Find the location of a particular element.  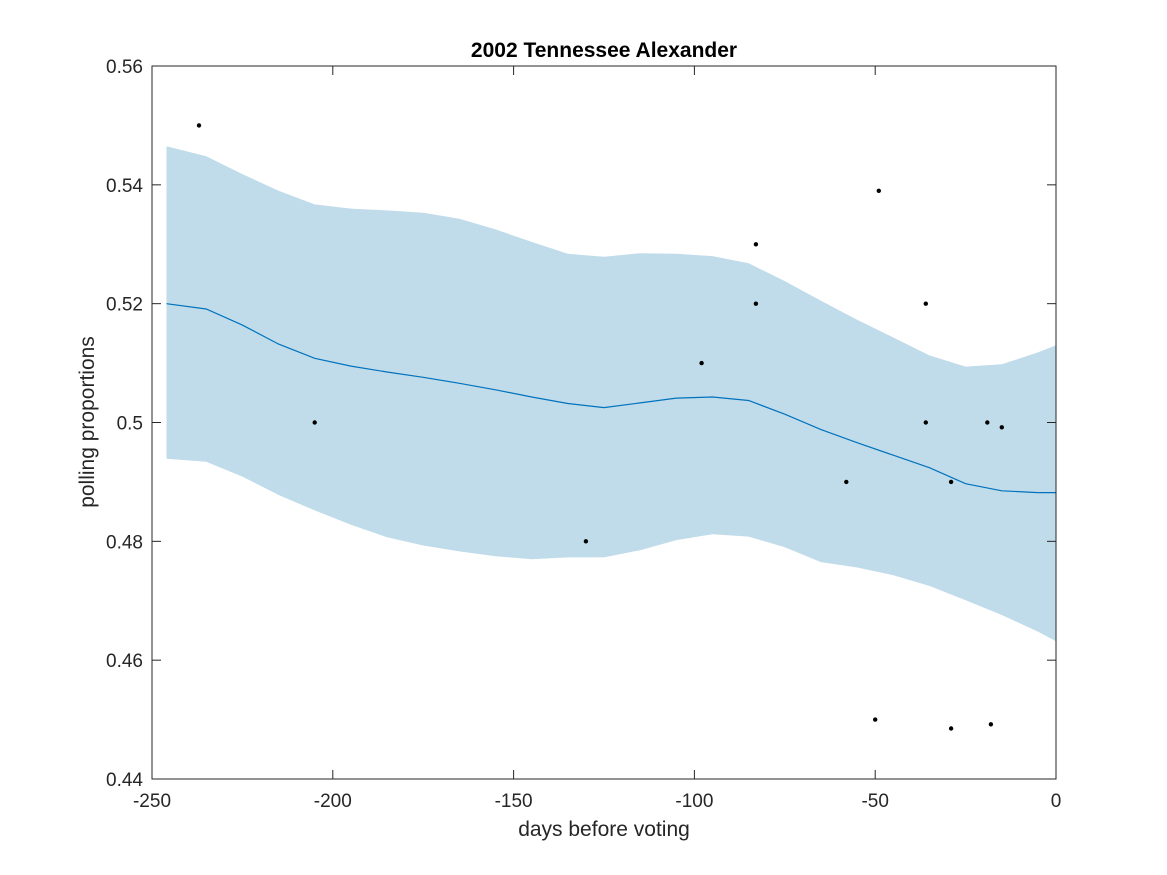

x-tick-label: -50 is located at coordinates (874, 801).